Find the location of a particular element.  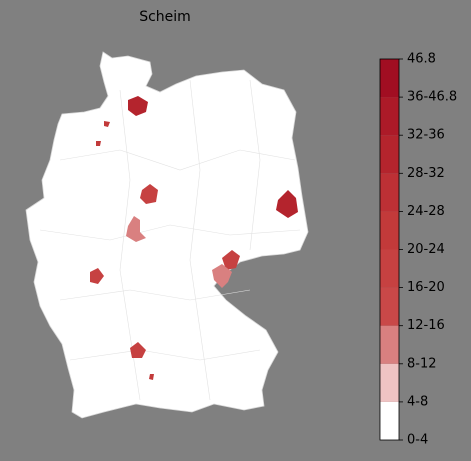

colorbar-label: 28-32 is located at coordinates (426, 173).